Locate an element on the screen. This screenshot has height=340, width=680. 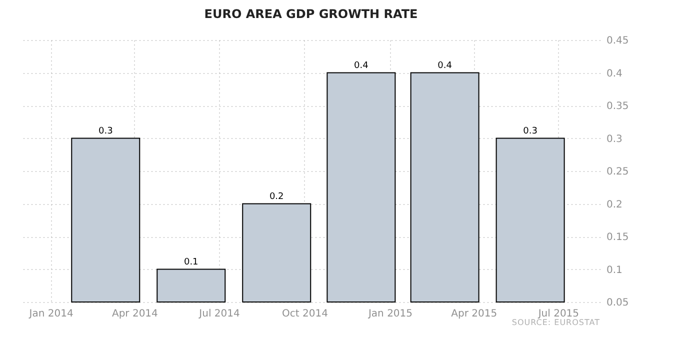
source-note: SOURCE: EUROSTAT is located at coordinates (555, 322).